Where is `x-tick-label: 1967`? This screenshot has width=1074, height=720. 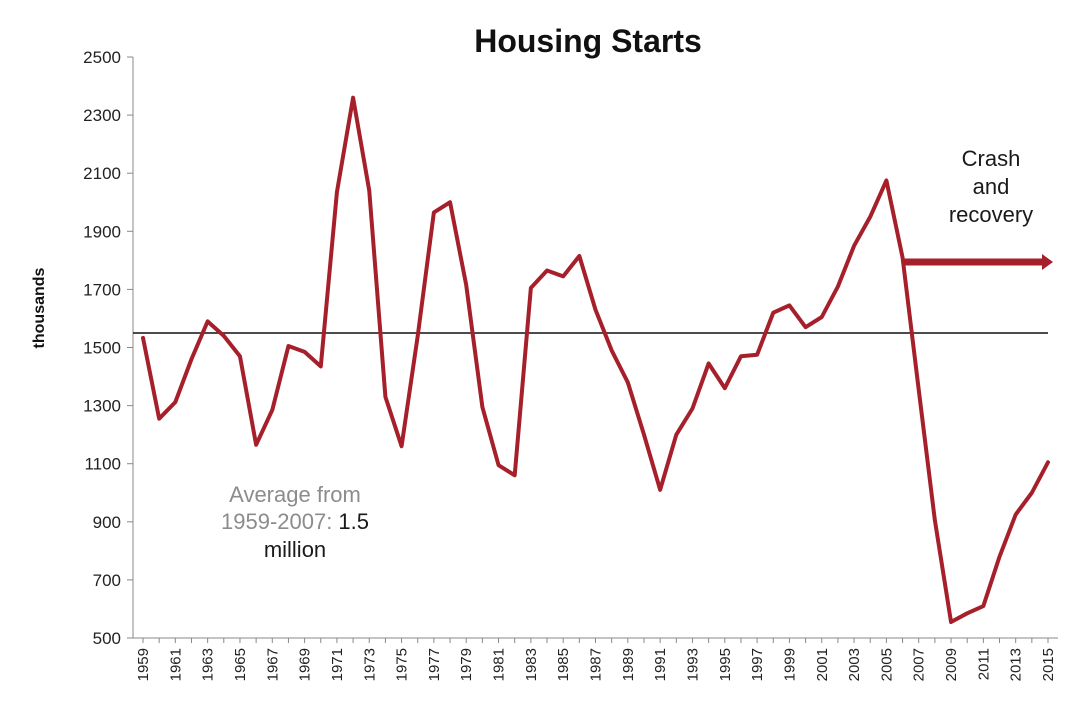 x-tick-label: 1967 is located at coordinates (272, 664).